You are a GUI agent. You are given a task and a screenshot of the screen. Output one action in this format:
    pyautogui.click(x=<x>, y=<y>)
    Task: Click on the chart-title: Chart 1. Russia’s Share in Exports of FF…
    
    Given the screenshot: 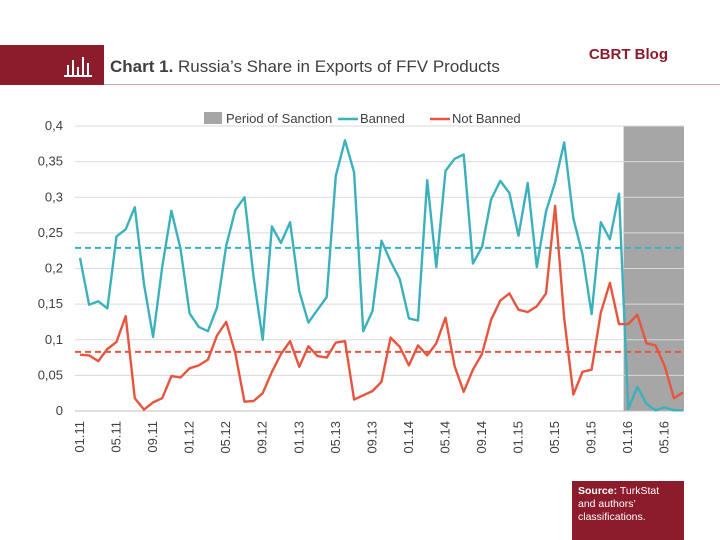 What is the action you would take?
    pyautogui.click(x=305, y=67)
    